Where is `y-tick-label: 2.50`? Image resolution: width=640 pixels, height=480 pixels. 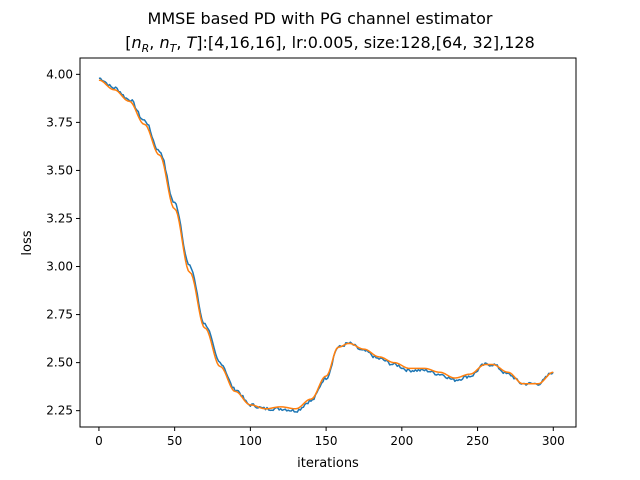
y-tick-label: 2.50 is located at coordinates (59, 363).